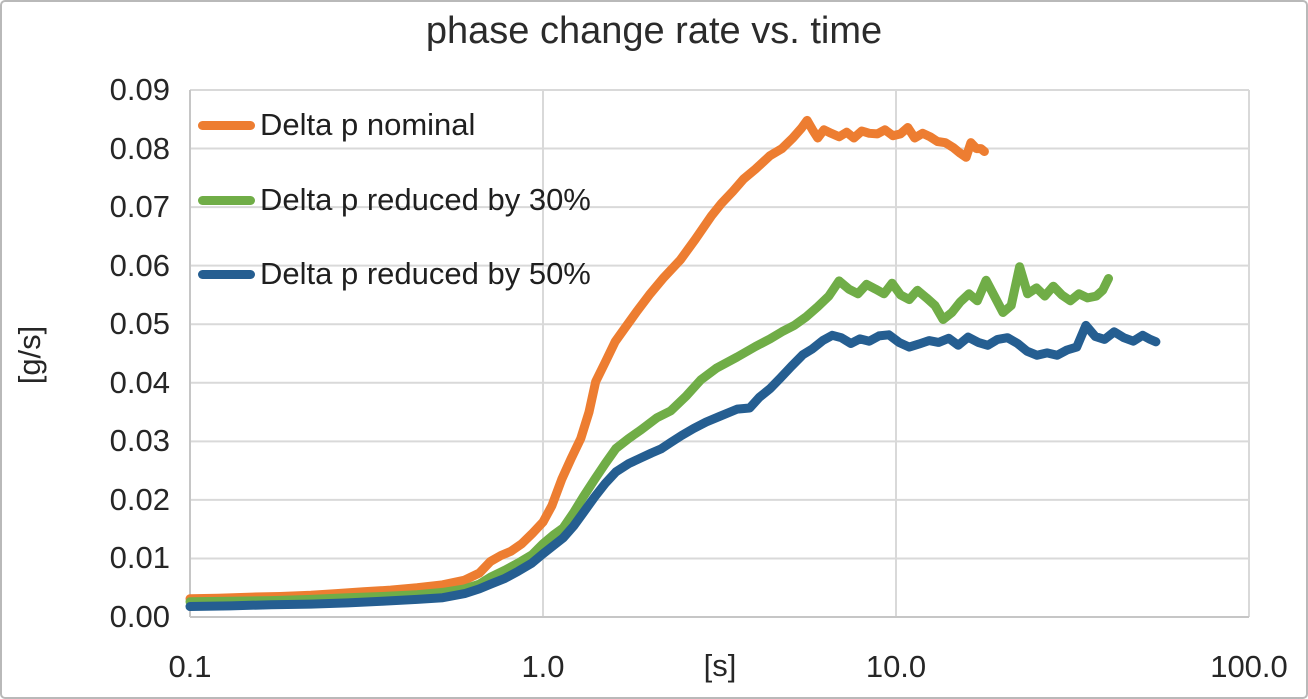 The image size is (1308, 699). I want to click on legend-item-reduced-30: Delta p reduced by 30%, so click(394, 200).